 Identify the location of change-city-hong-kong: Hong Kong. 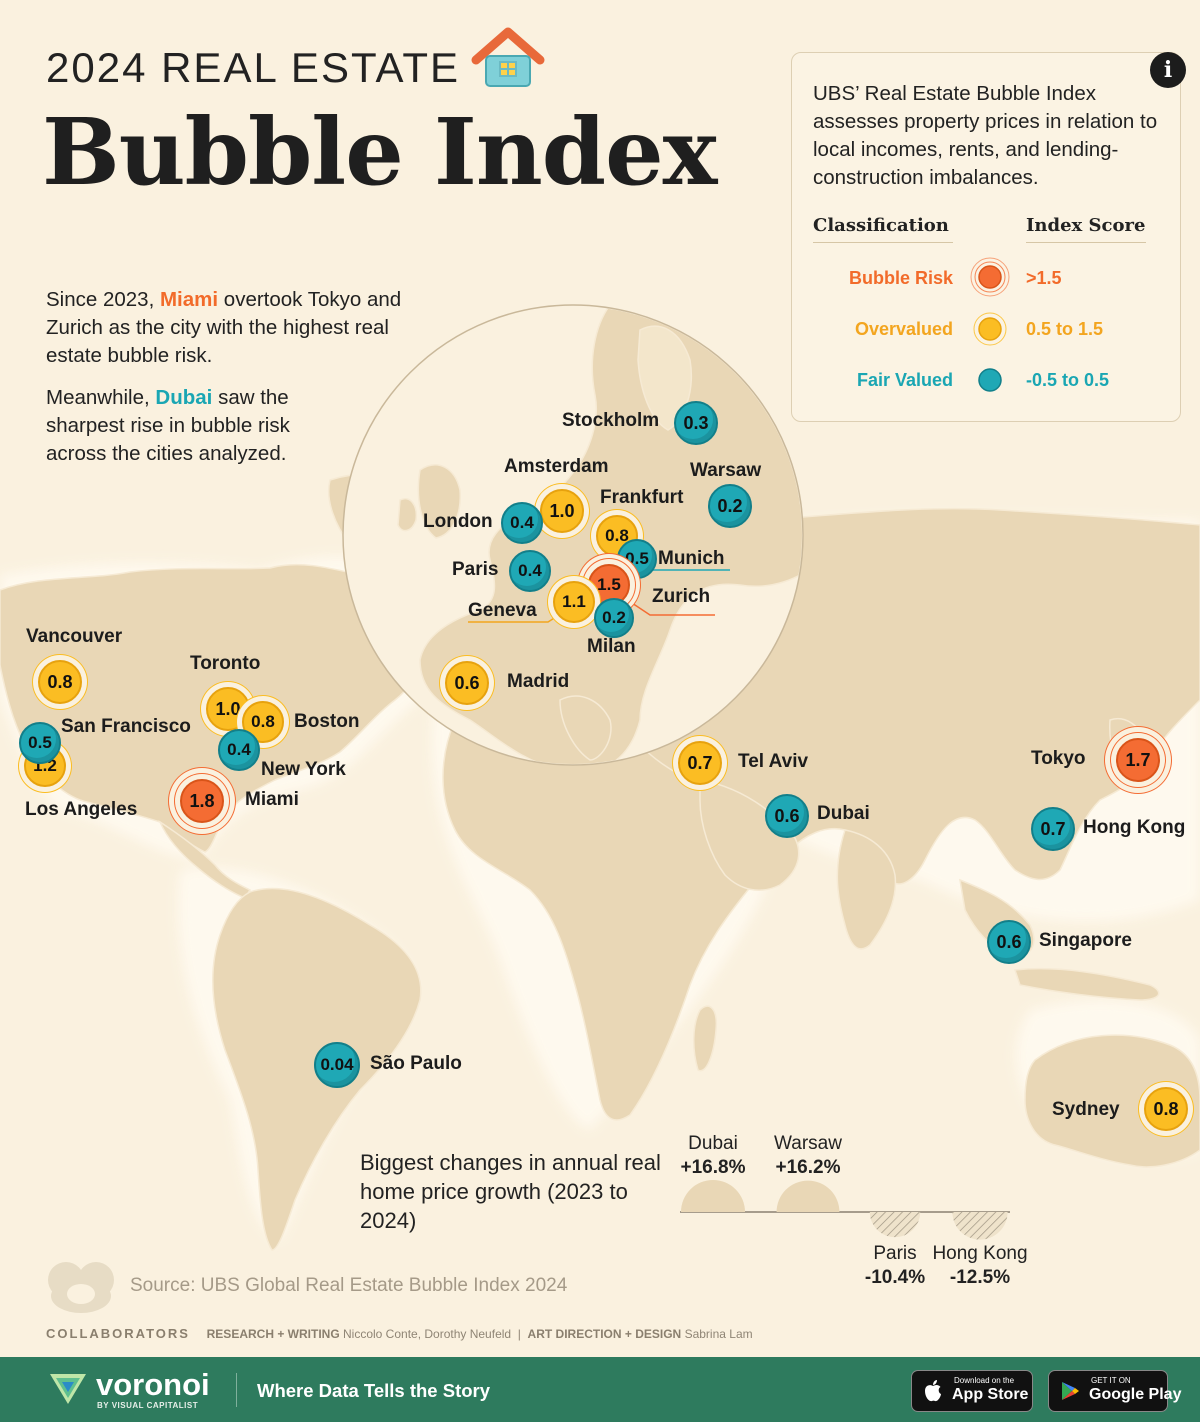
(980, 1253).